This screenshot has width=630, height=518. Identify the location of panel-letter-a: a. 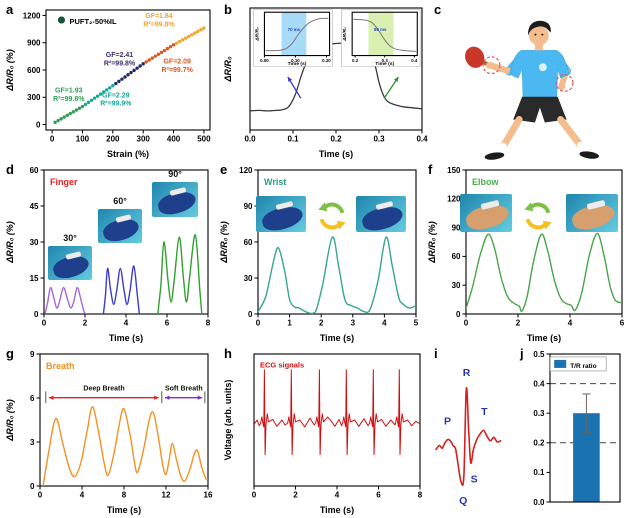
(10, 9).